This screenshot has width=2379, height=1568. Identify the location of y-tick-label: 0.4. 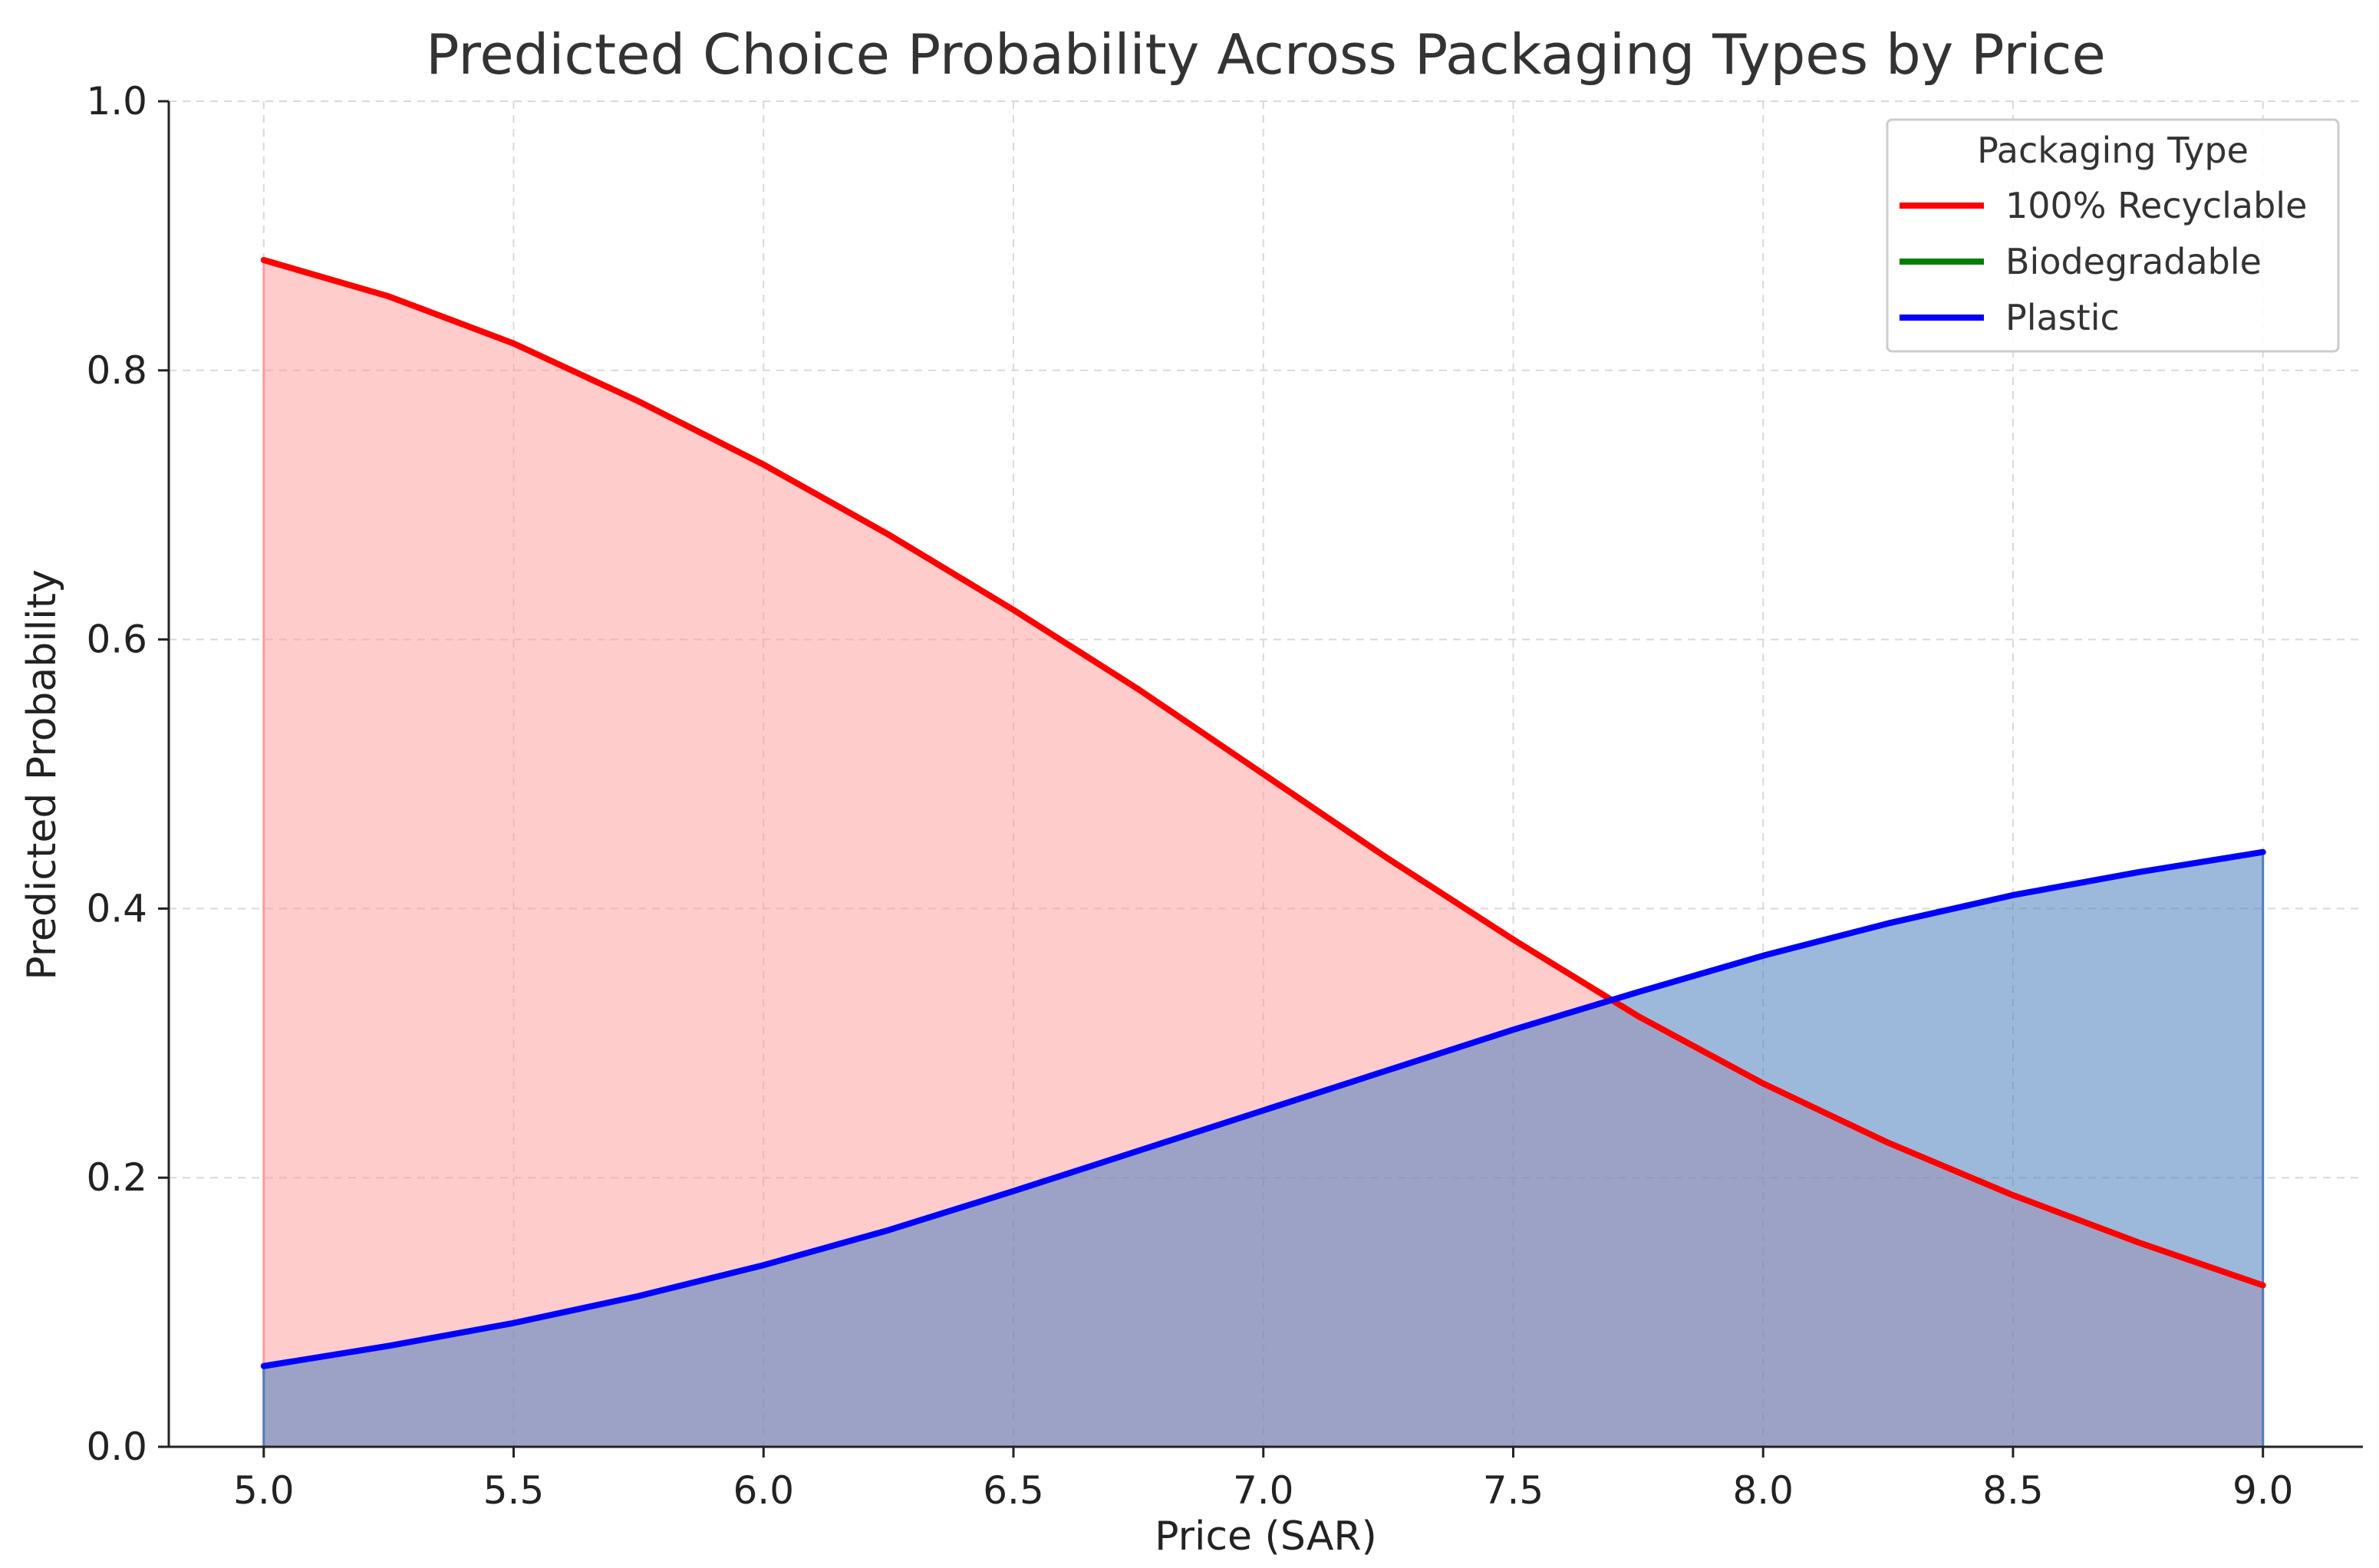
(117, 908).